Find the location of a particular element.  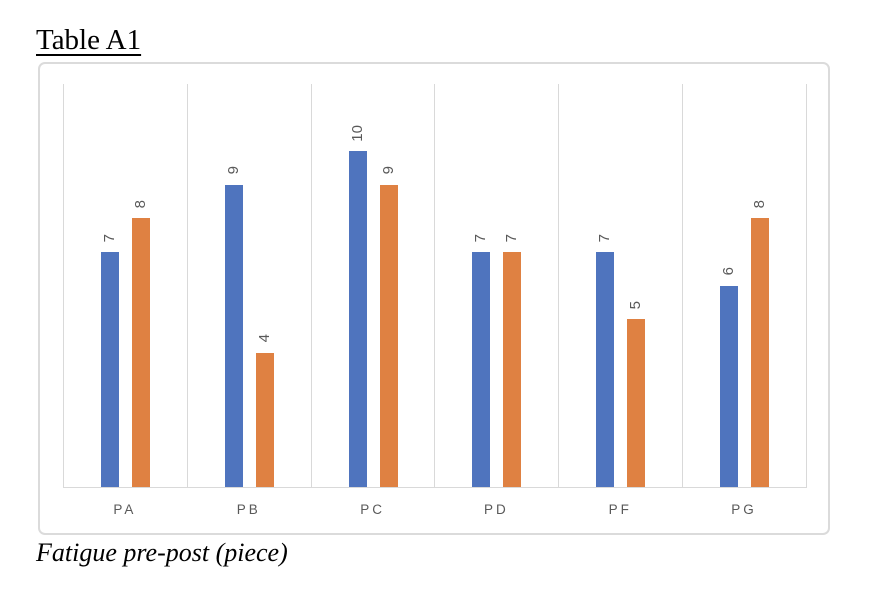

x-tick-label-pc: PC is located at coordinates (372, 509).